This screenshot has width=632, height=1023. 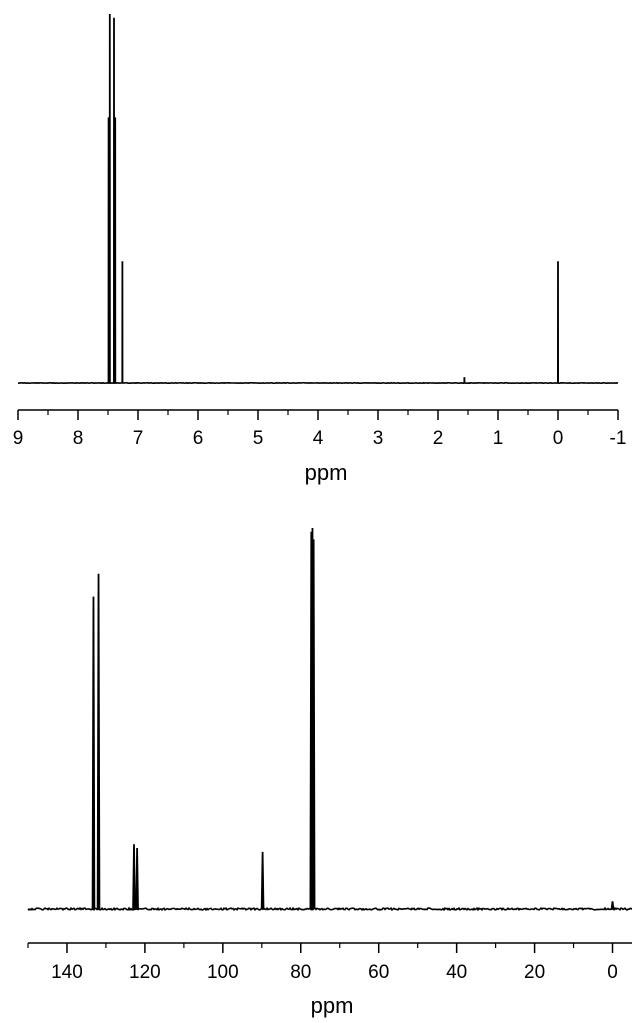 I want to click on x-tick-label: 2, so click(x=438, y=438).